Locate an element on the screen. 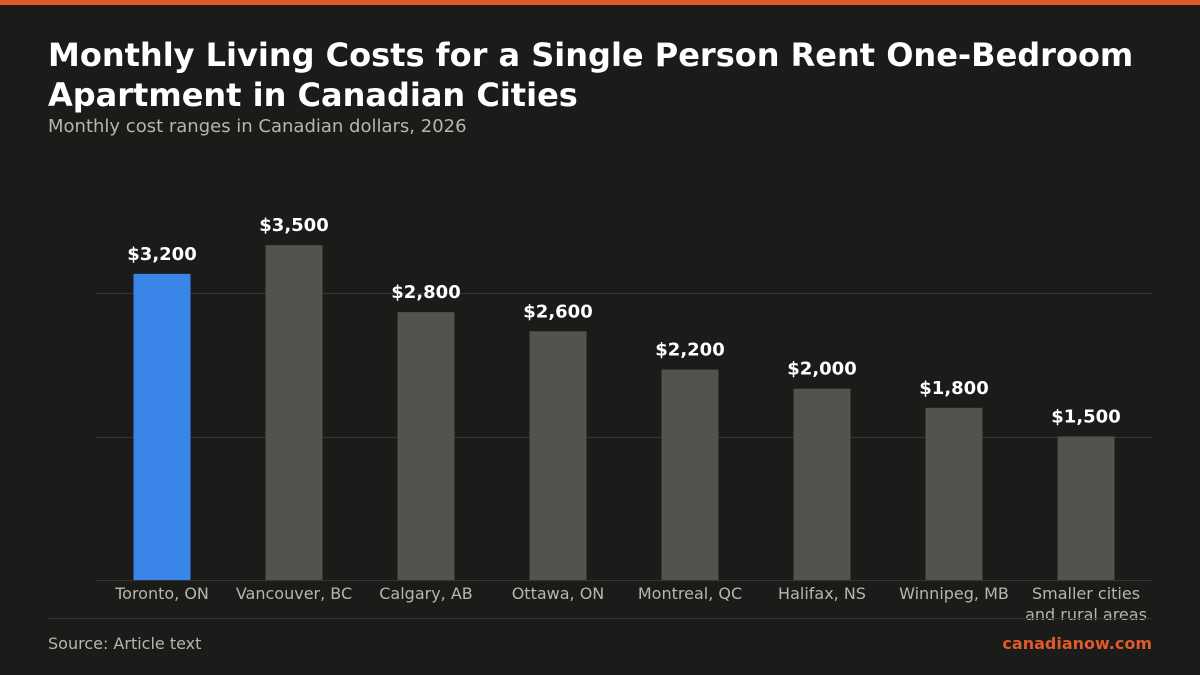  x-tick-label: Vancouver, BC is located at coordinates (294, 593).